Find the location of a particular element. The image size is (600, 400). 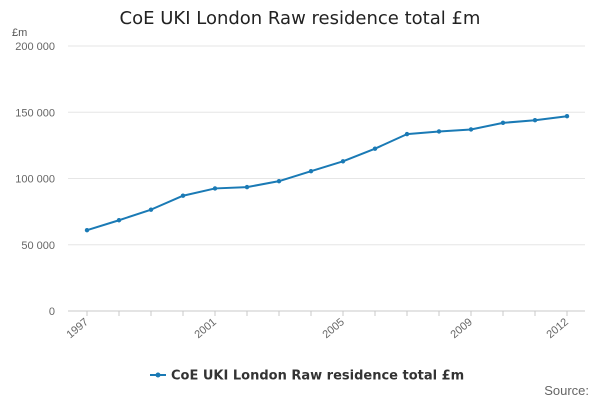

legend-swatch-dot is located at coordinates (158, 375).